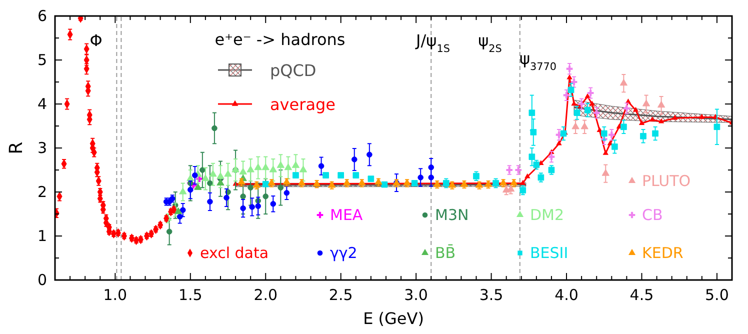  Describe the element at coordinates (293, 70) in the screenshot. I see `legend-label: pQCD` at that location.